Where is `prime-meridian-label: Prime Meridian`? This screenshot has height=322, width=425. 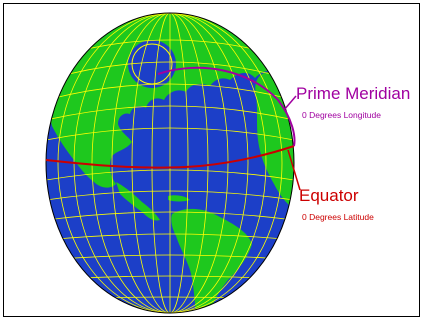 prime-meridian-label: Prime Meridian is located at coordinates (353, 93).